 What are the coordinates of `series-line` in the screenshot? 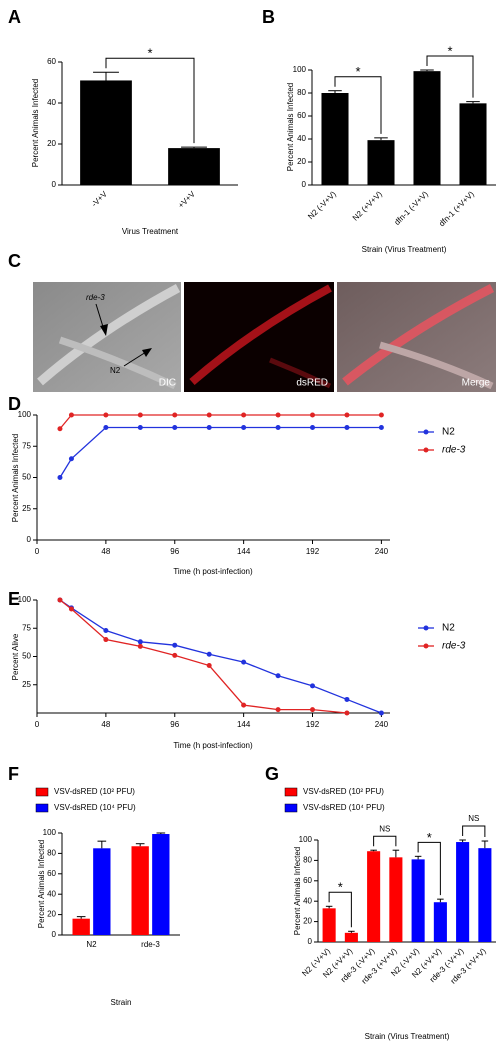 It's located at (203, 656).